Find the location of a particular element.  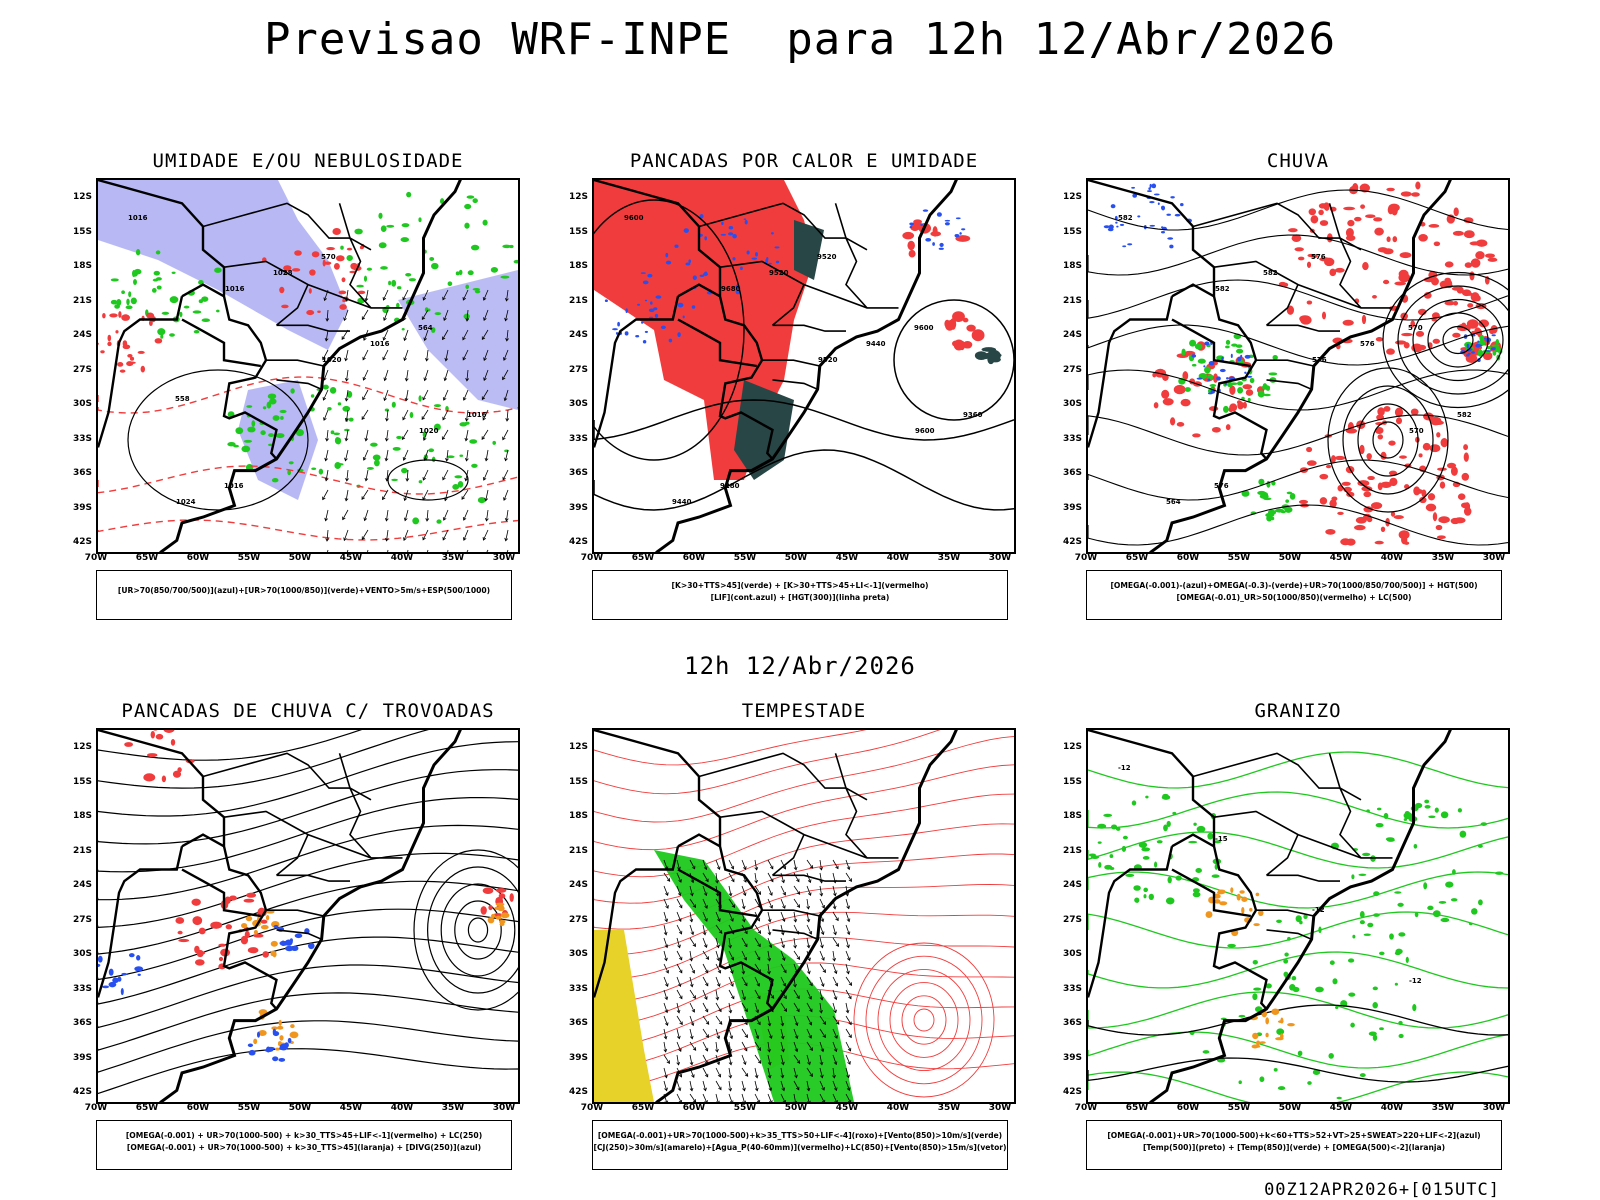

contour-line is located at coordinates (953, 360).